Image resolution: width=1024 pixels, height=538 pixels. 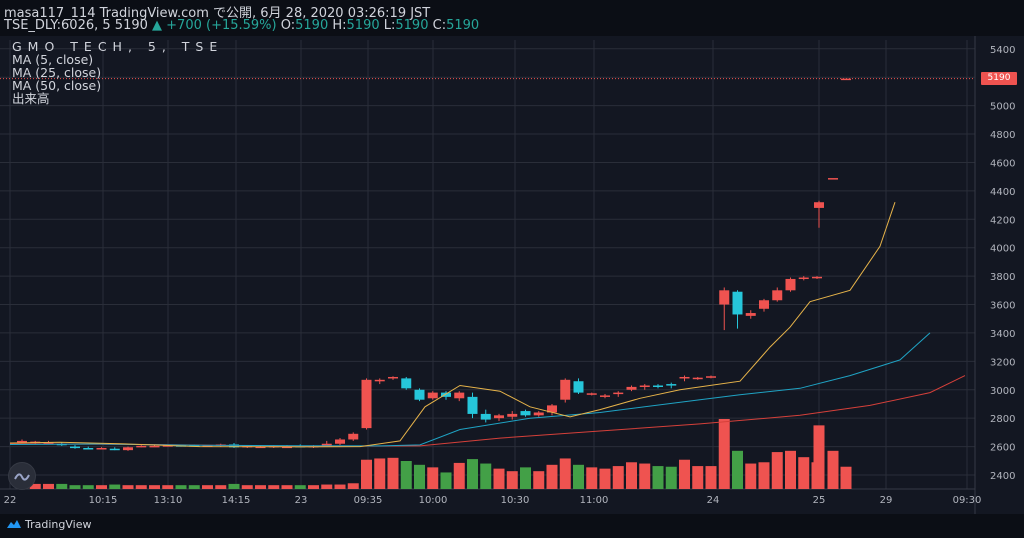 What do you see at coordinates (288, 25) in the screenshot?
I see `open-label: O:` at bounding box center [288, 25].